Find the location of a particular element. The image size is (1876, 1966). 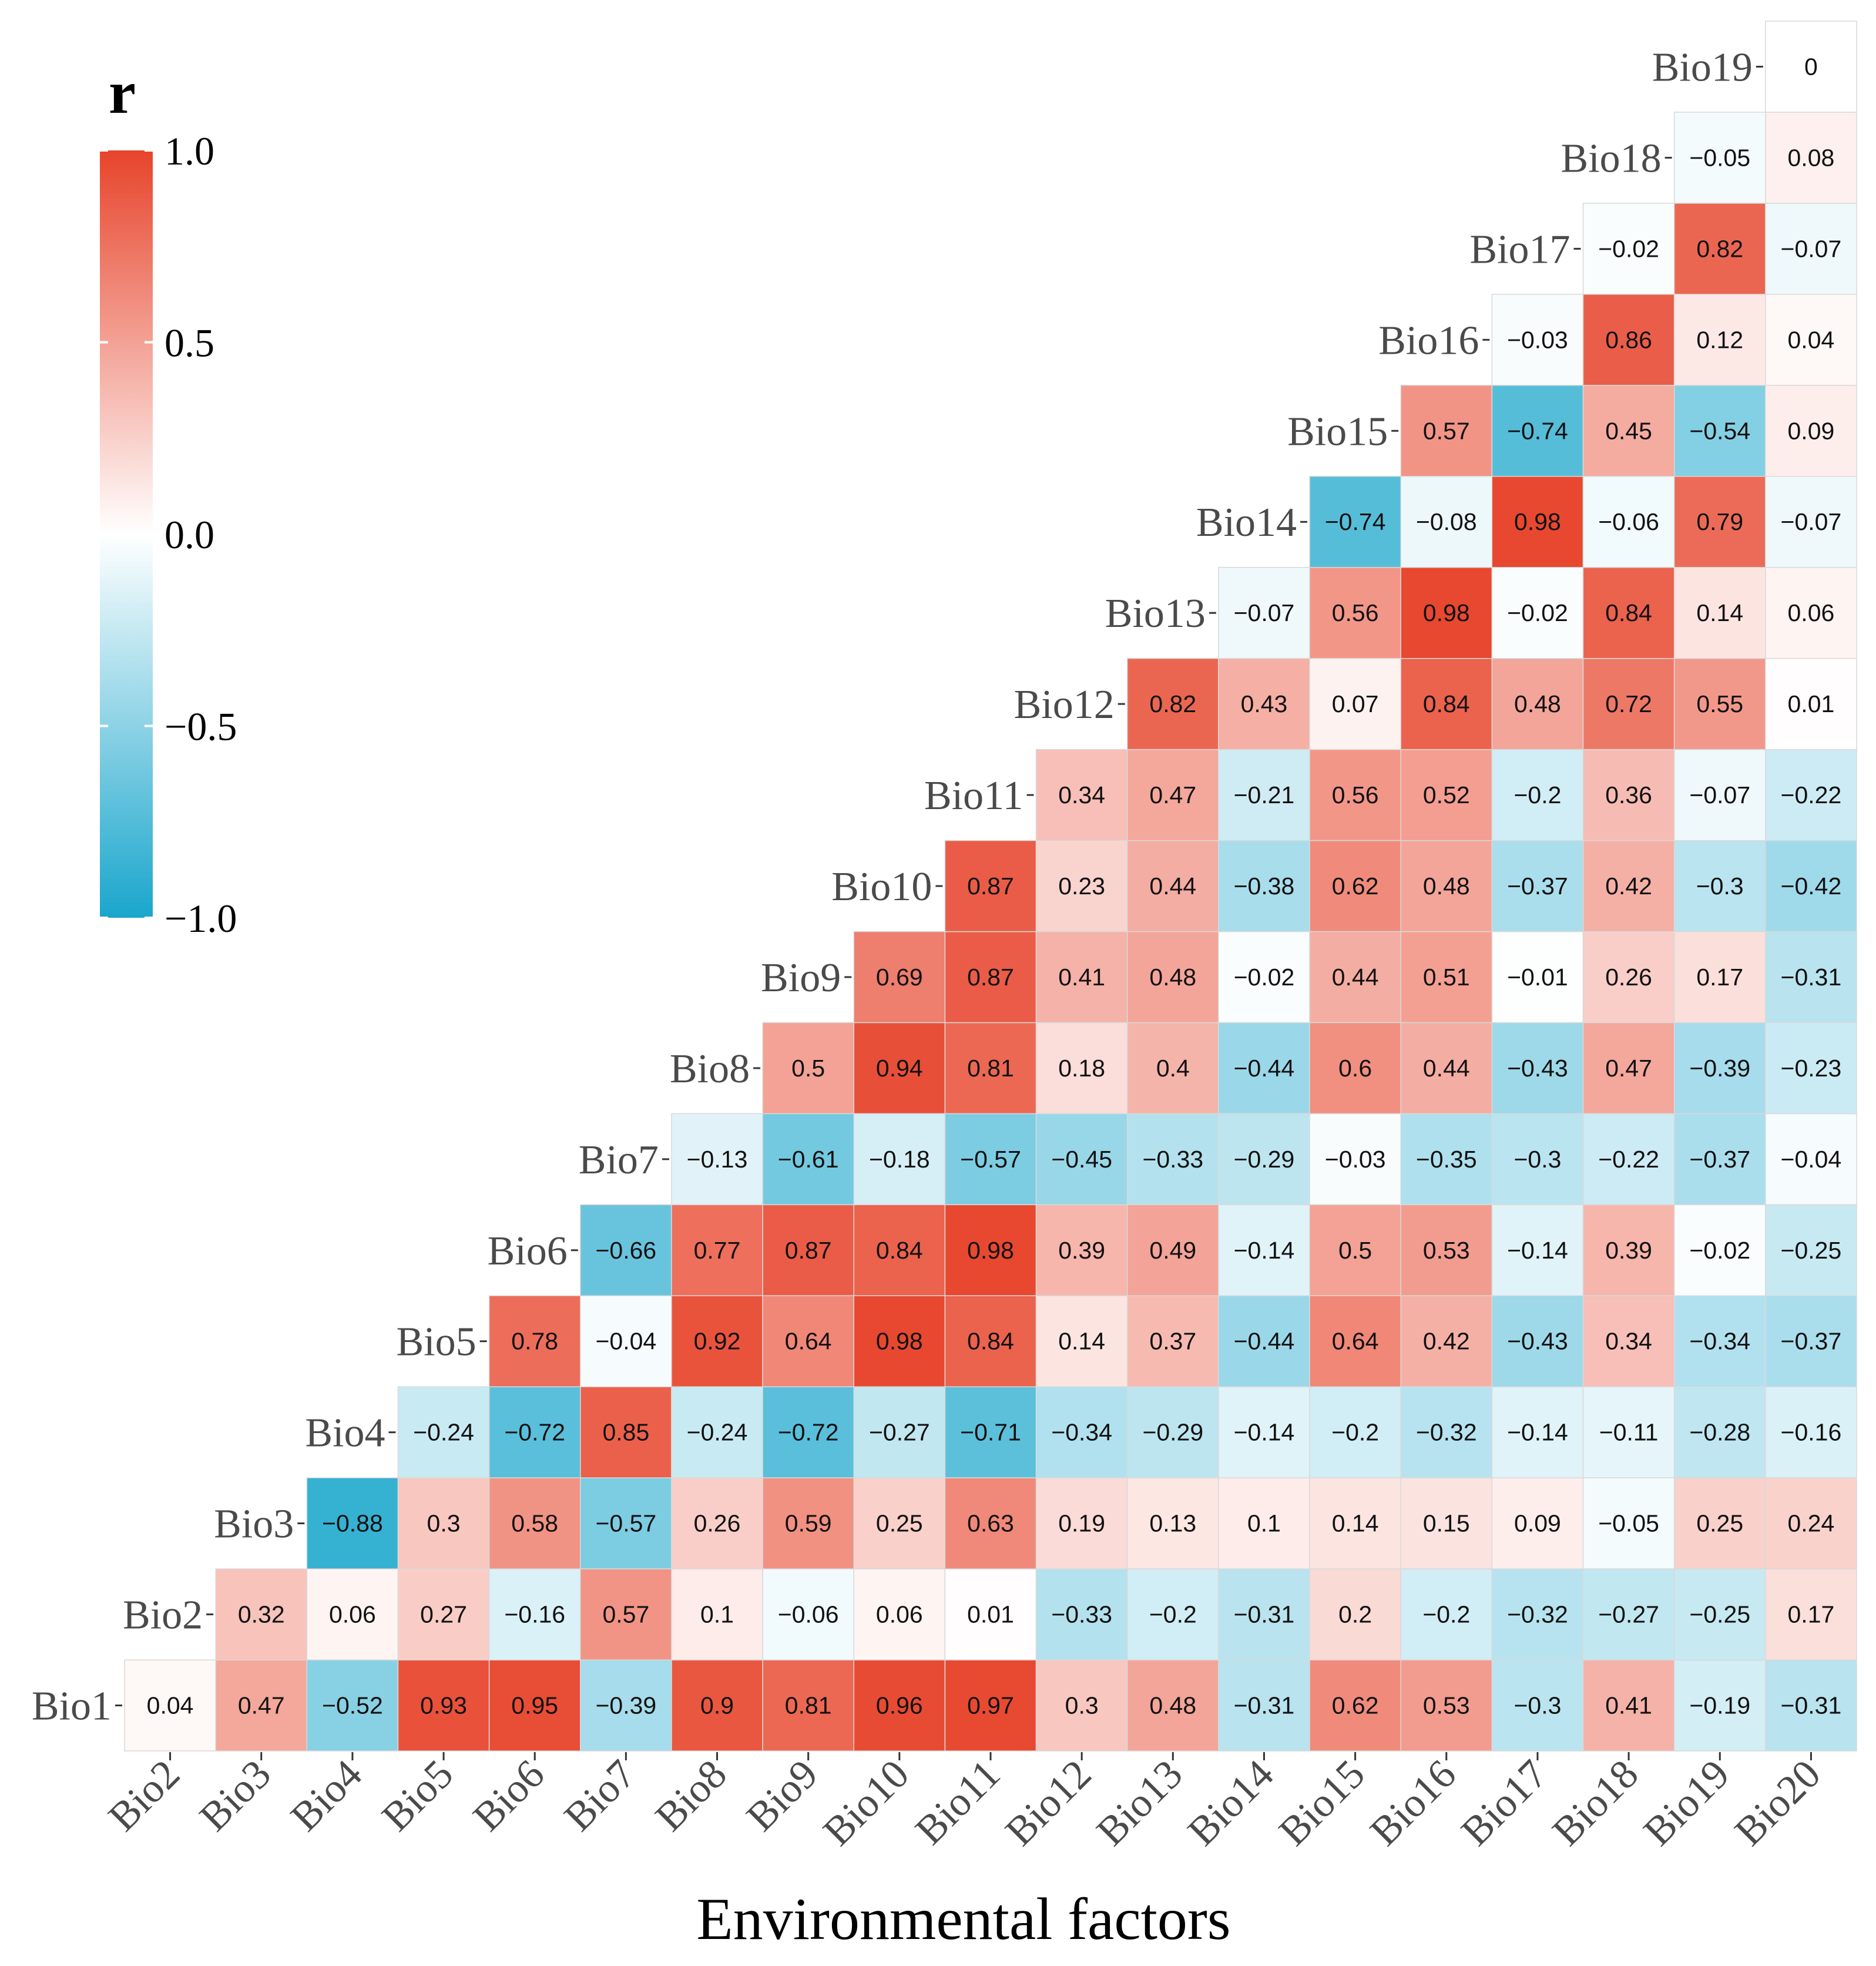

y-tick-label: Bio19 is located at coordinates (1702, 67).